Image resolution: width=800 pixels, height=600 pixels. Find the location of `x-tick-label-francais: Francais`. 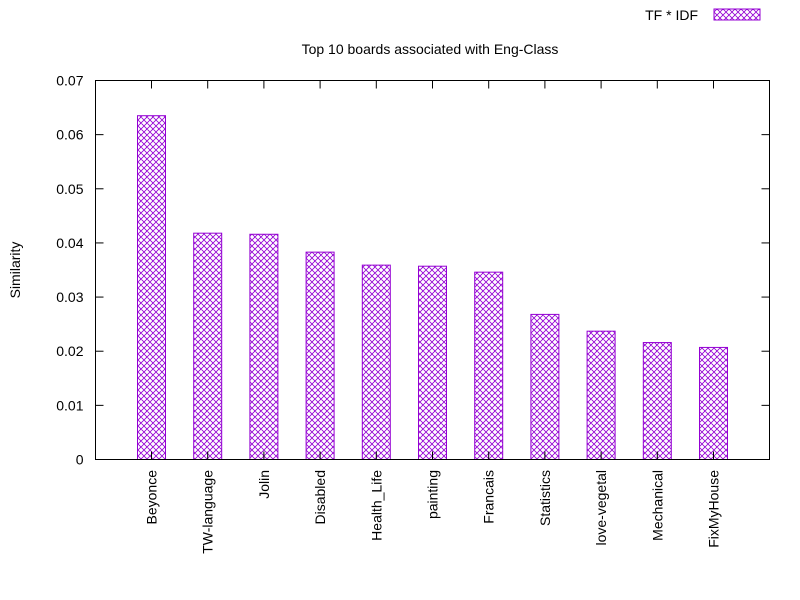

x-tick-label-francais: Francais is located at coordinates (489, 497).